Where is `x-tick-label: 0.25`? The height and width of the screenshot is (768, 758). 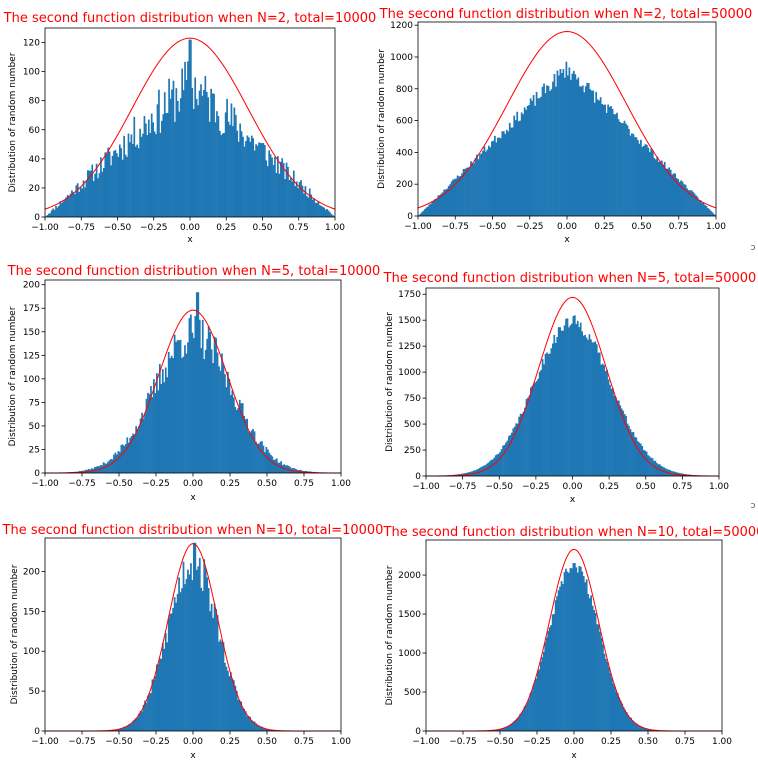 x-tick-label: 0.25 is located at coordinates (230, 484).